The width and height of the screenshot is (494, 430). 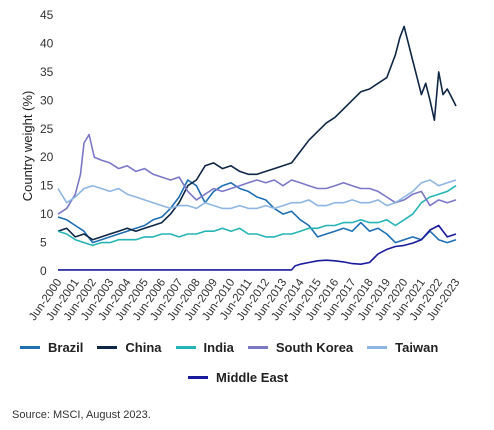 What do you see at coordinates (47, 129) in the screenshot?
I see `y-tick-label: 25` at bounding box center [47, 129].